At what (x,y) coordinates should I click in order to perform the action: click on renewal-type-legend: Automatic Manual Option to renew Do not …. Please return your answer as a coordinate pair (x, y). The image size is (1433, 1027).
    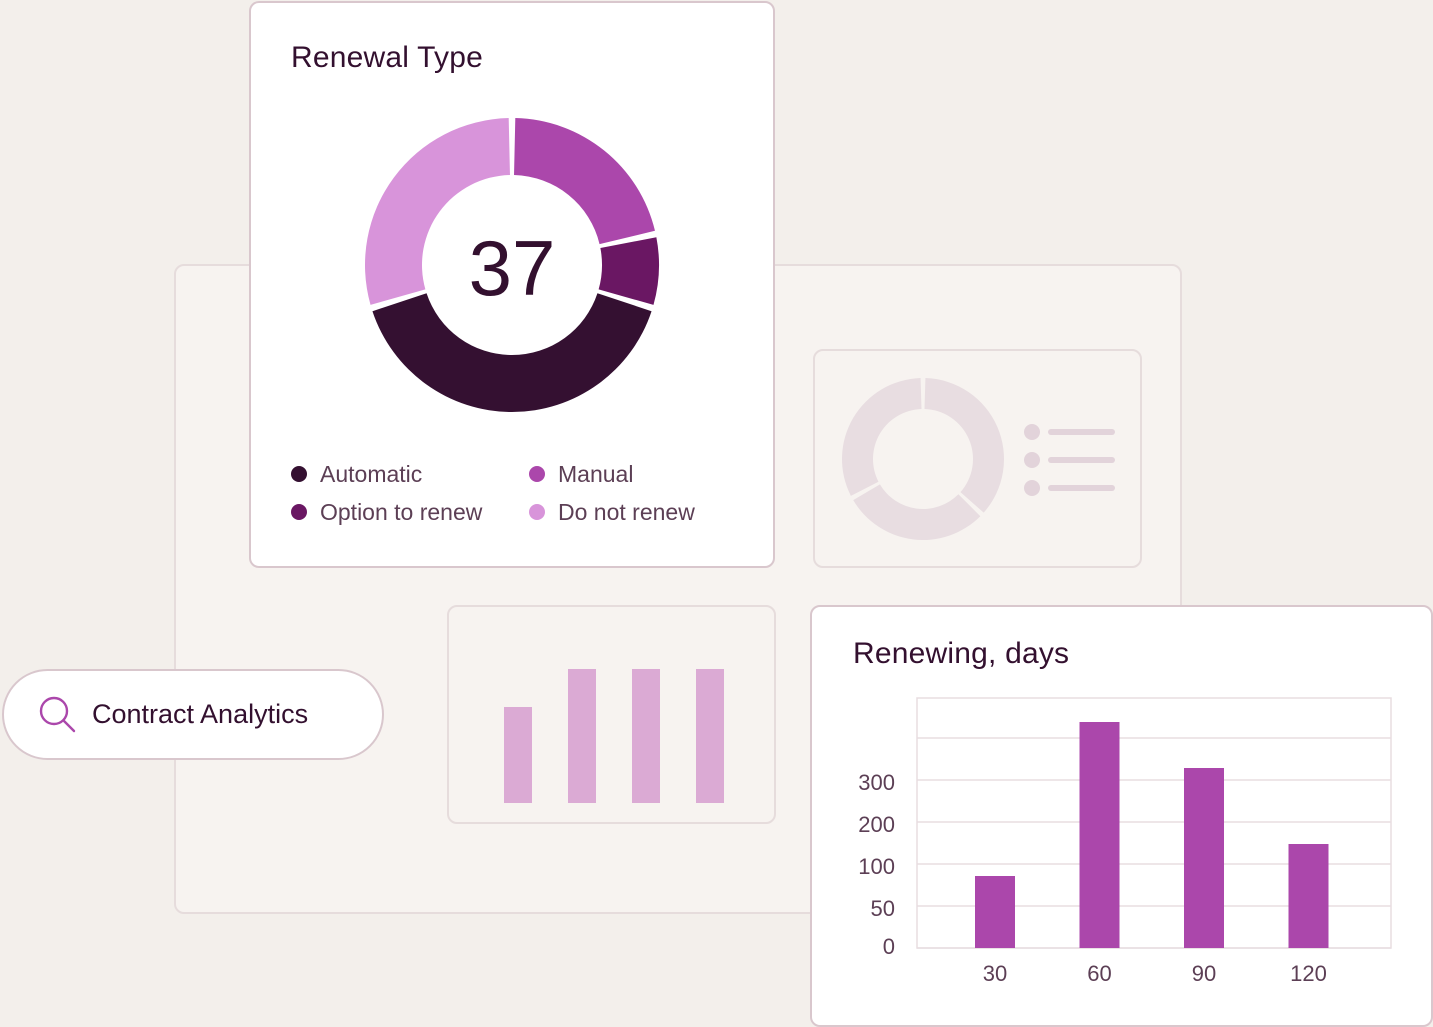
    Looking at the image, I should click on (521, 492).